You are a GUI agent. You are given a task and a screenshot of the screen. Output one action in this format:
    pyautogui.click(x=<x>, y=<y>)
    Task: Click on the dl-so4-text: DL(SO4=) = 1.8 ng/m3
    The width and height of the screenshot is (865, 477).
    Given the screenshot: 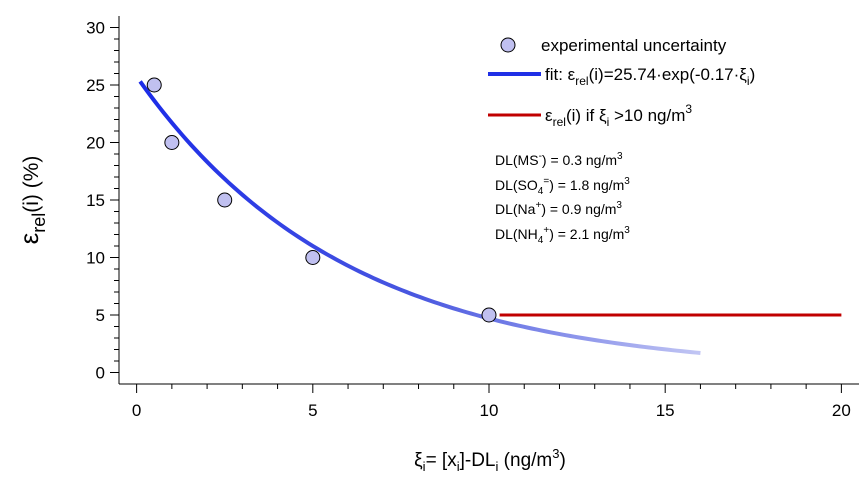 What is the action you would take?
    pyautogui.click(x=562, y=186)
    